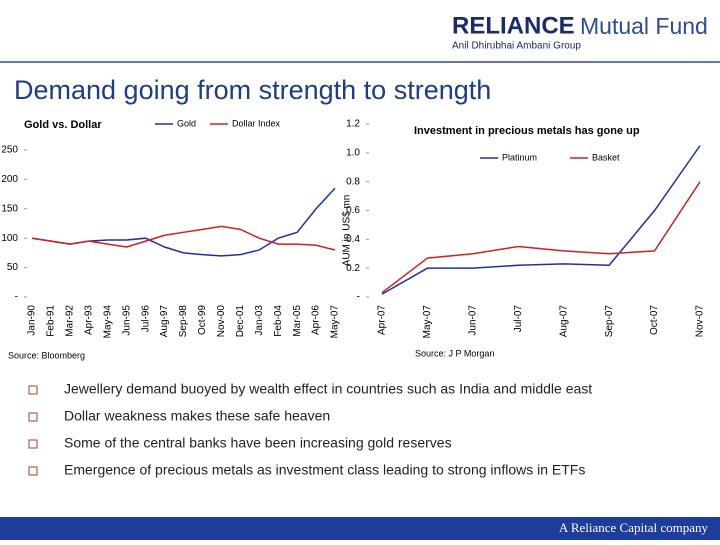 The image size is (720, 545). Describe the element at coordinates (606, 157) in the screenshot. I see `legend-label: Basket` at that location.